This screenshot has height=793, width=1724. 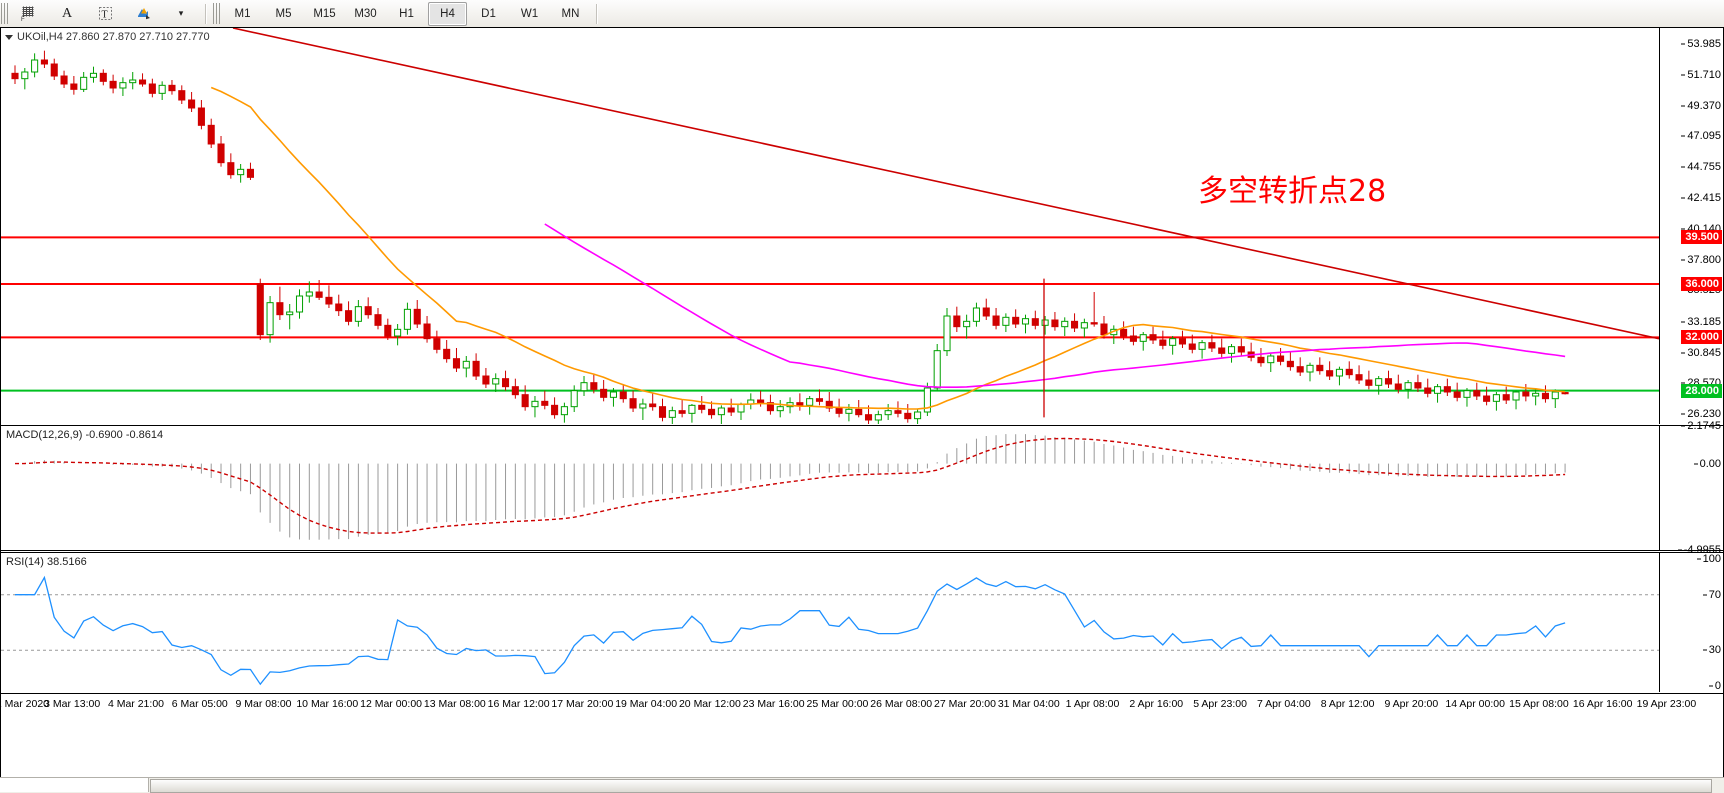 What do you see at coordinates (263, 704) in the screenshot?
I see `time-label-4: 9 Mar 08:00` at bounding box center [263, 704].